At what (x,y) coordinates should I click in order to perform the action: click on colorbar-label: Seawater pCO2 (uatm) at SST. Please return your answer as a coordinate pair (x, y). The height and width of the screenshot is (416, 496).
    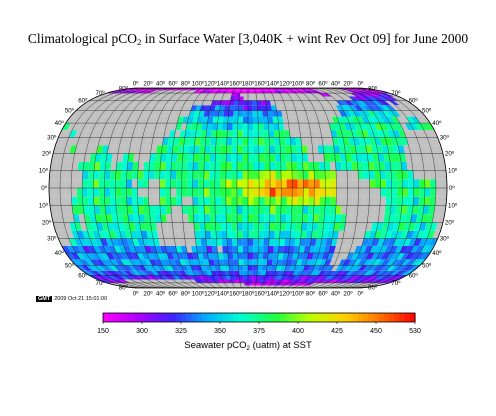
    Looking at the image, I should click on (248, 346).